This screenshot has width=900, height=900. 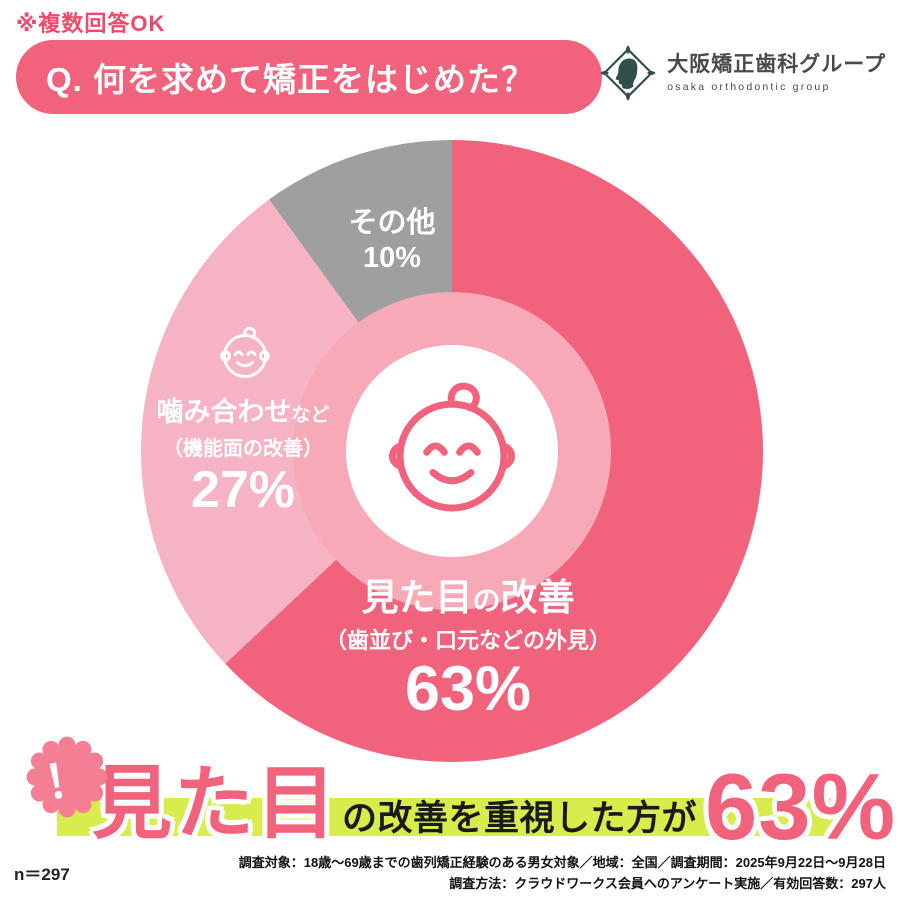 What do you see at coordinates (243, 449) in the screenshot?
I see `segment-function-sublabel: （機能面の改善）` at bounding box center [243, 449].